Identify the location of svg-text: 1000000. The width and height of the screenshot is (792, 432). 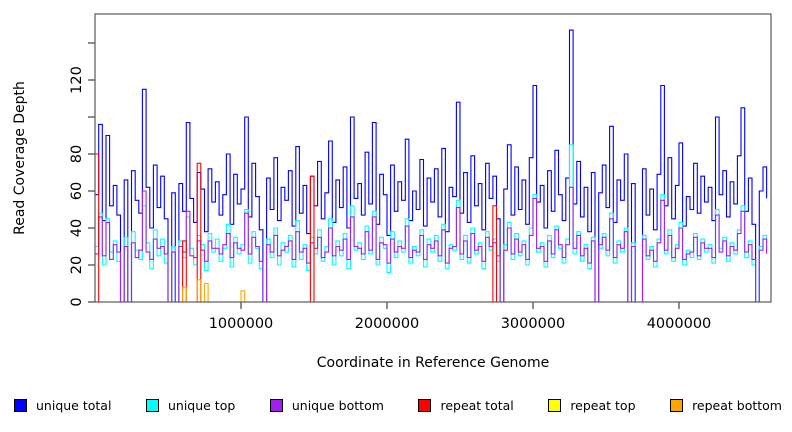
(241, 324).